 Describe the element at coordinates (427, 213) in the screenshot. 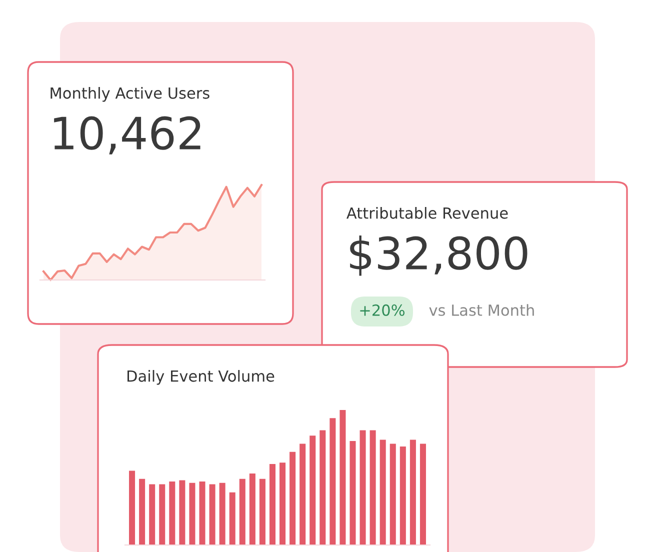

I see `text: Attributable Revenue` at that location.